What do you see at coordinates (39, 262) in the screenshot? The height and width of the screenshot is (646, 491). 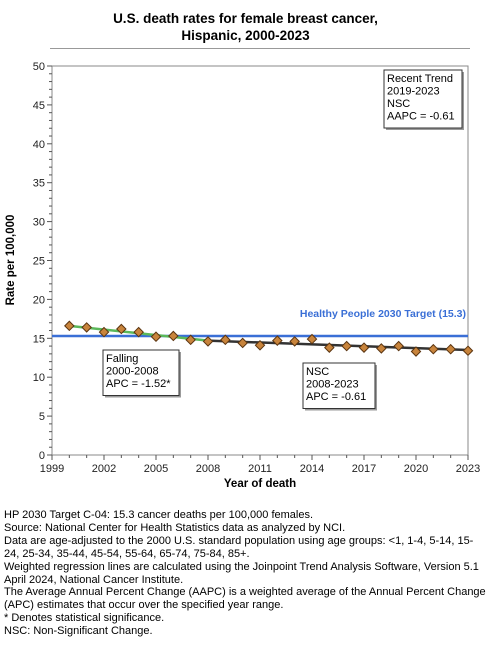 I see `y-tick-label: 25` at bounding box center [39, 262].